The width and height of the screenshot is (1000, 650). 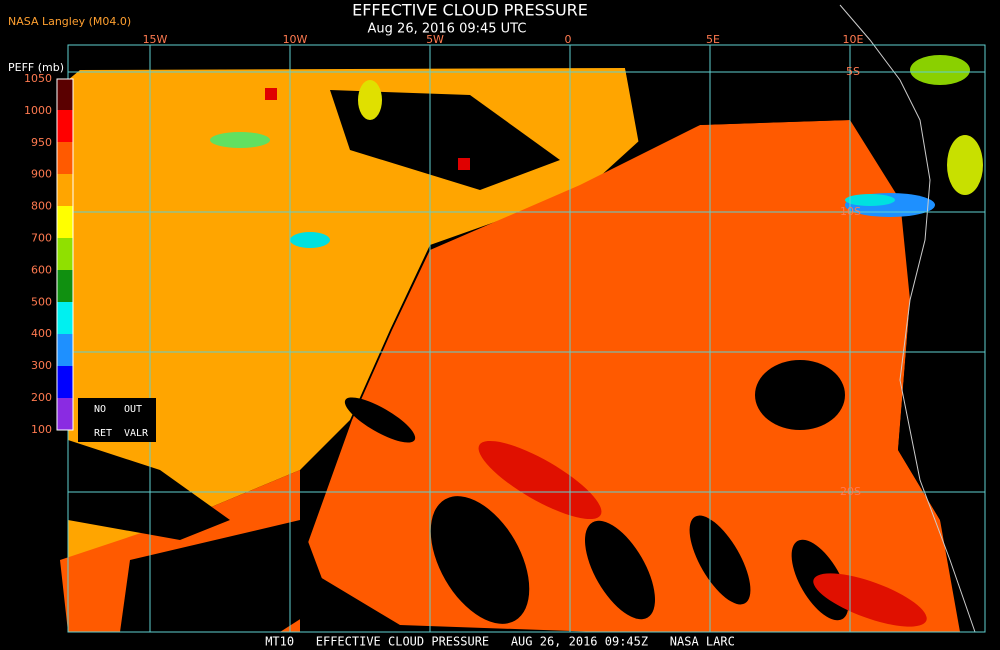 What do you see at coordinates (41, 206) in the screenshot?
I see `colorbar-label: 800` at bounding box center [41, 206].